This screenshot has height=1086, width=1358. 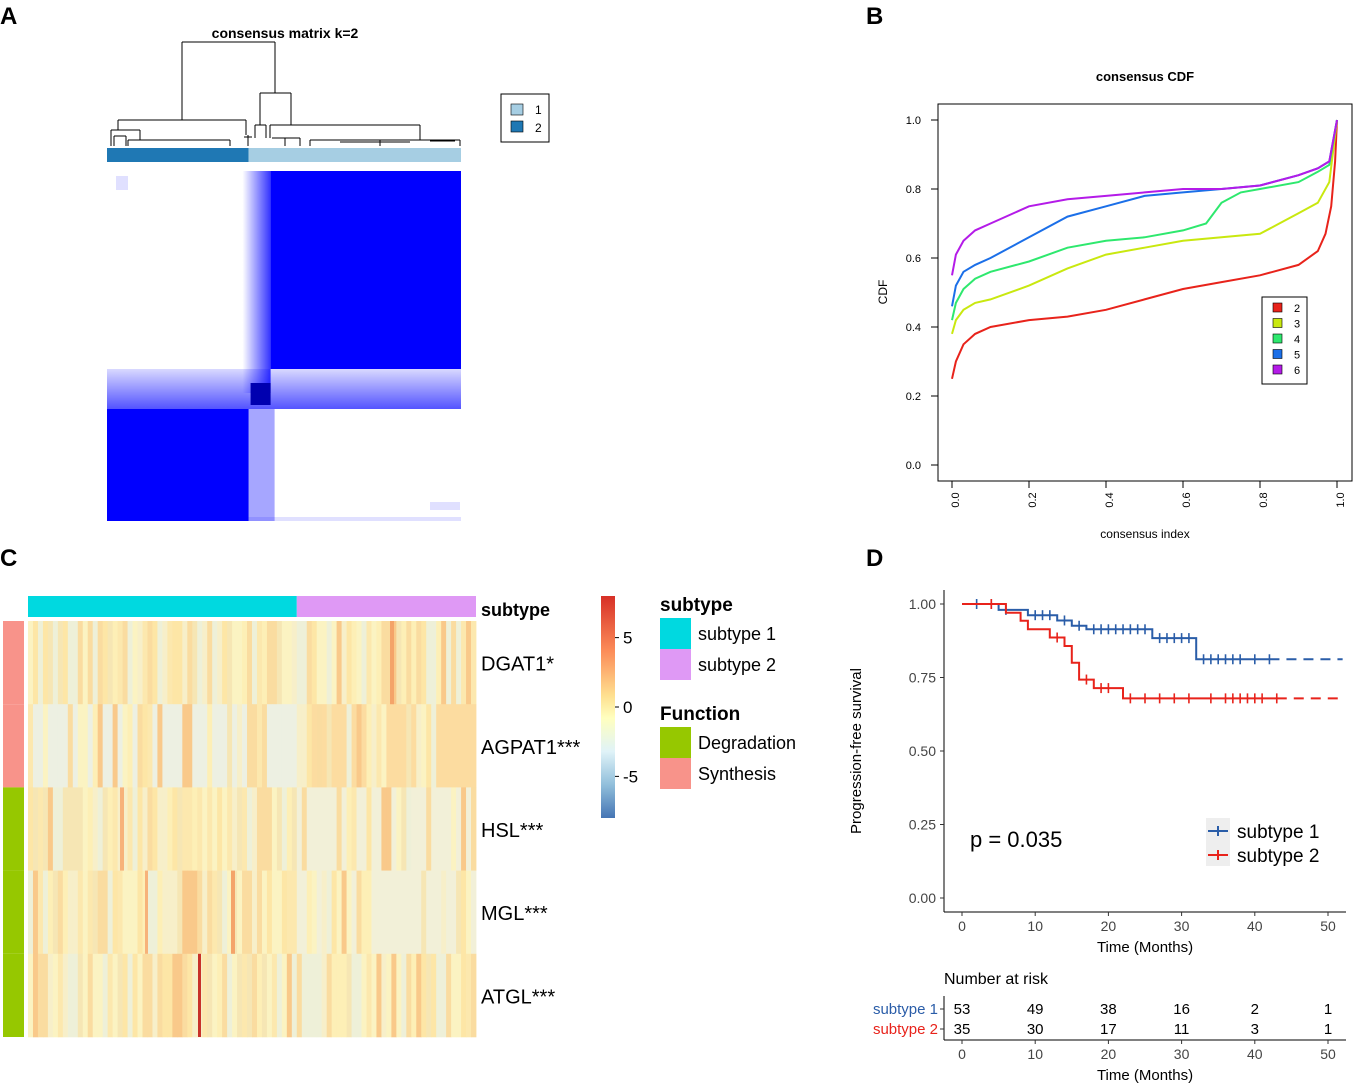 What do you see at coordinates (1109, 926) in the screenshot?
I see `km-xtick-label-2: 20` at bounding box center [1109, 926].